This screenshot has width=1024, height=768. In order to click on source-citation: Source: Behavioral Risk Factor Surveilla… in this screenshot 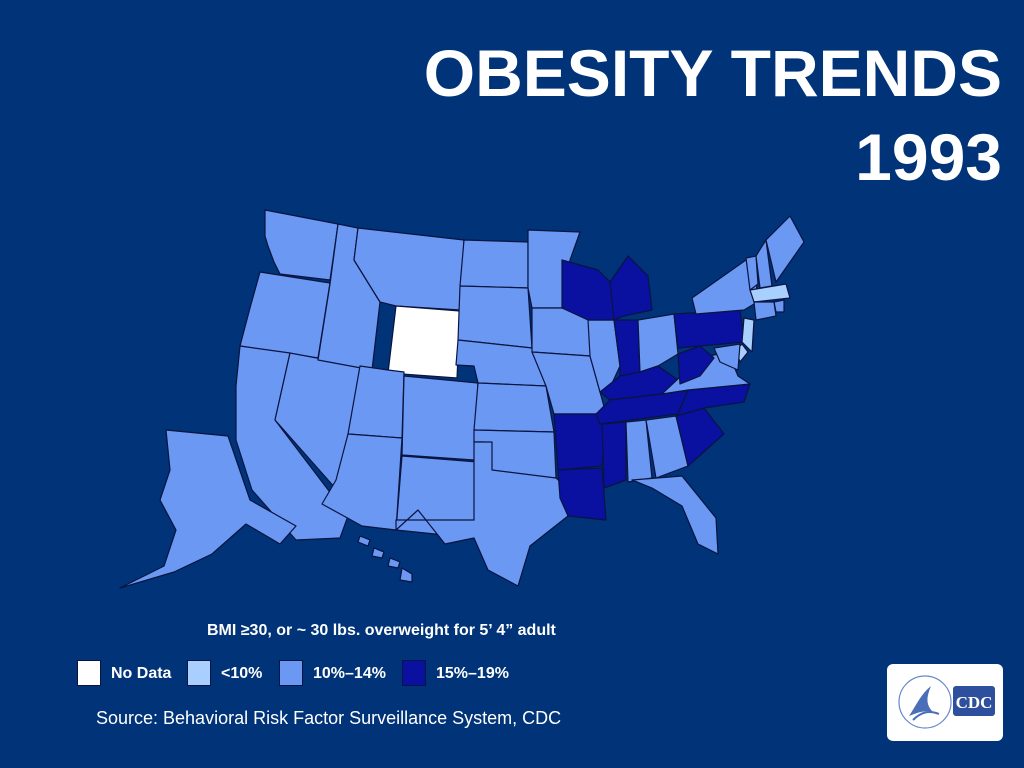, I will do `click(329, 718)`.